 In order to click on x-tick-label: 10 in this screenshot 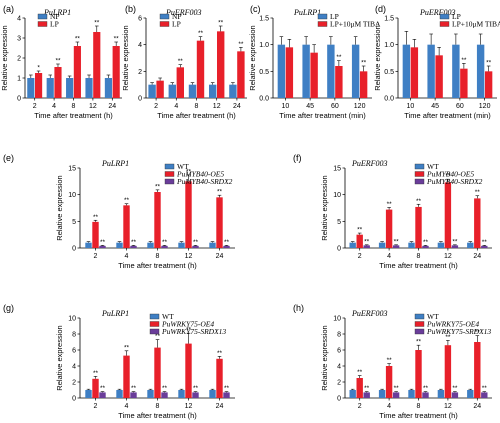, I will do `click(285, 106)`.